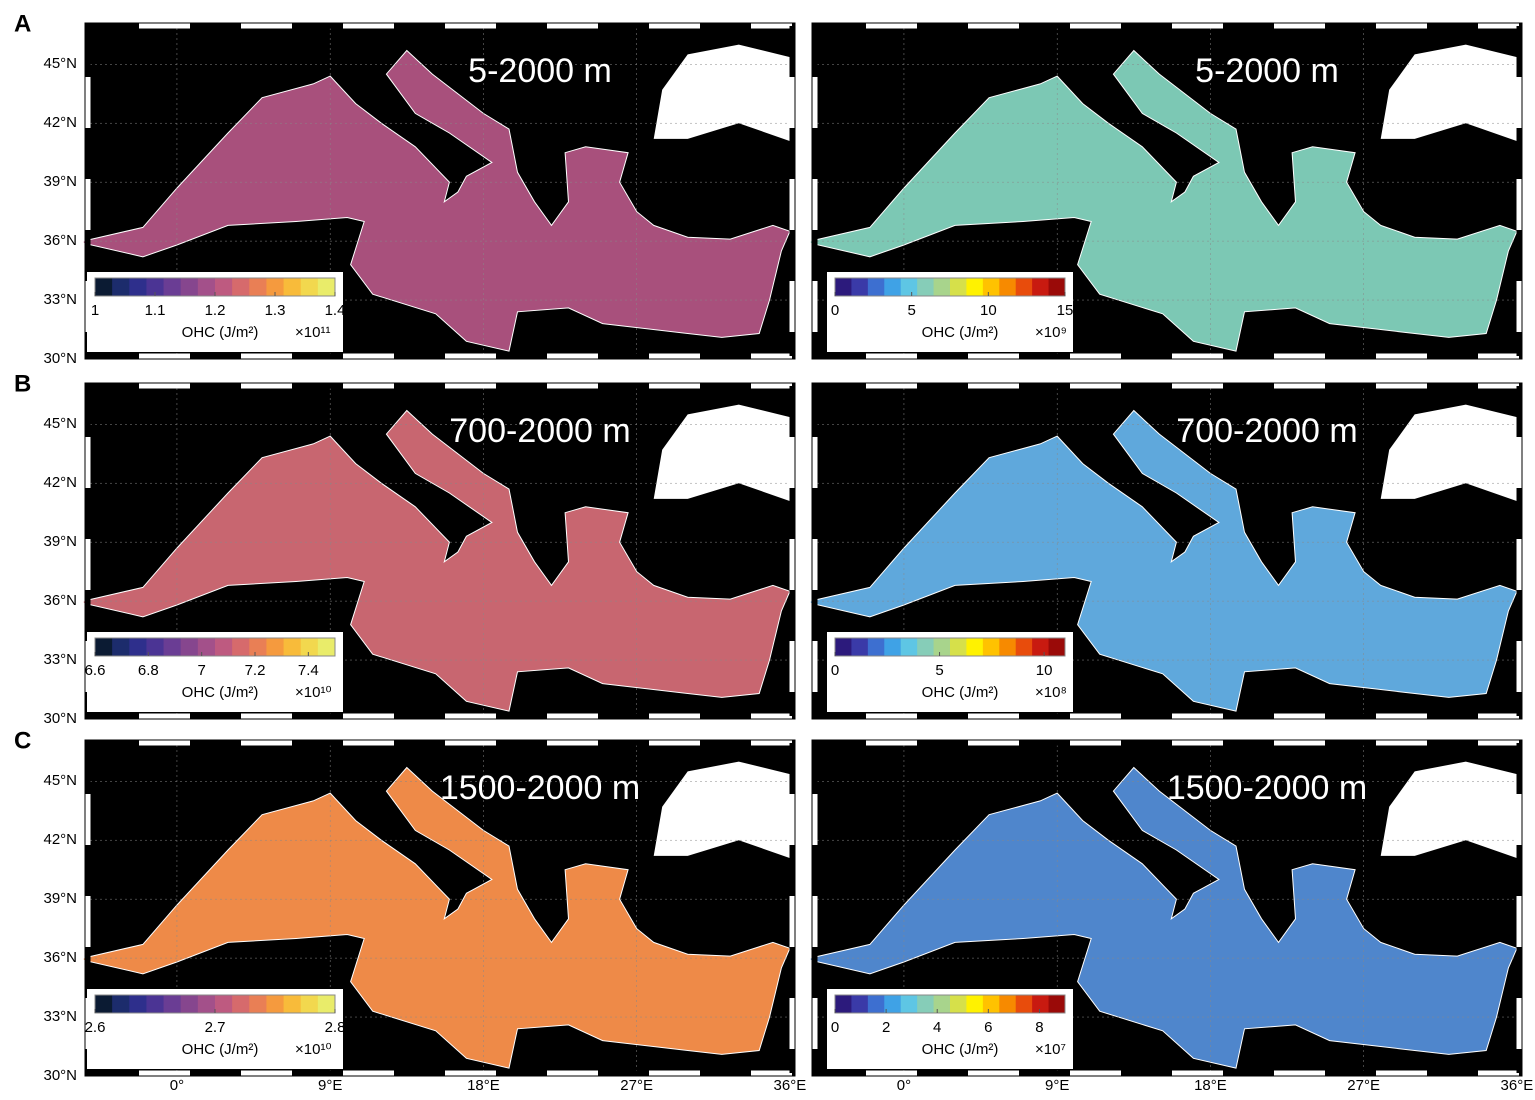 Image resolution: width=1535 pixels, height=1100 pixels. What do you see at coordinates (1210, 1085) in the screenshot?
I see `lon-tick-label: 18°E` at bounding box center [1210, 1085].